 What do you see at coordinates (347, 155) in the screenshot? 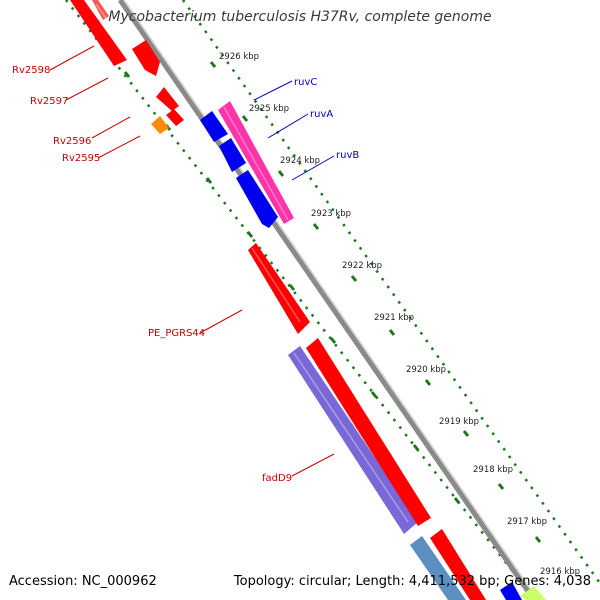
I see `gene-label-ruvB: ruvB` at bounding box center [347, 155].